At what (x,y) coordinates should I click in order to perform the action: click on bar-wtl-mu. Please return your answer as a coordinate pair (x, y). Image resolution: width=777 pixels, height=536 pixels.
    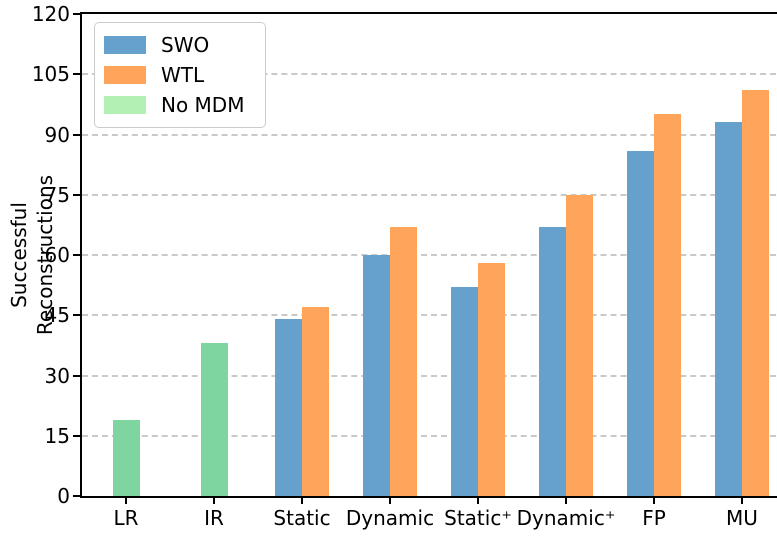
    Looking at the image, I should click on (755, 293).